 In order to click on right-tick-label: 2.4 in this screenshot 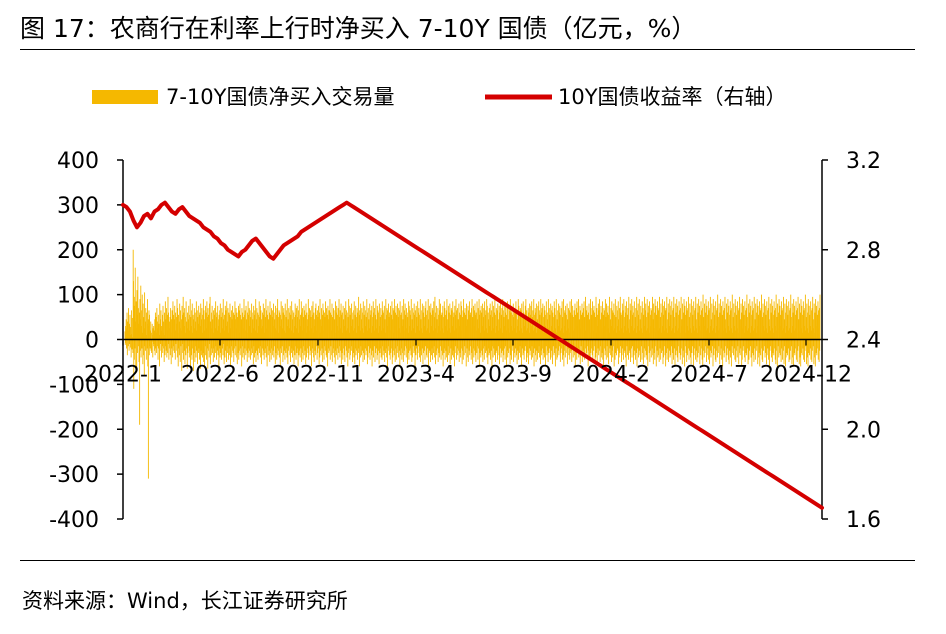, I will do `click(863, 341)`.